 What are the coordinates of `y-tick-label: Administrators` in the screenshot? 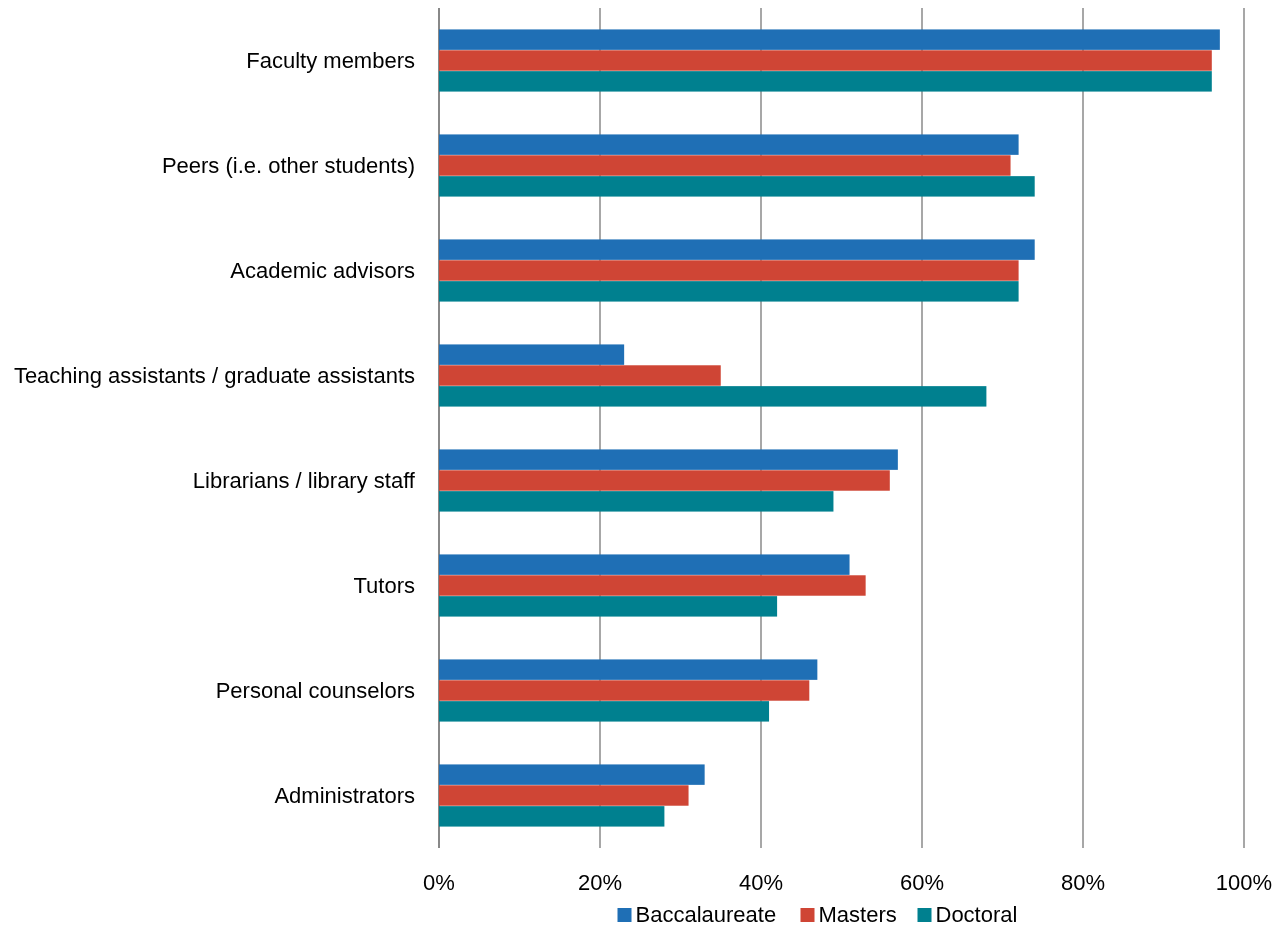 It's located at (344, 795).